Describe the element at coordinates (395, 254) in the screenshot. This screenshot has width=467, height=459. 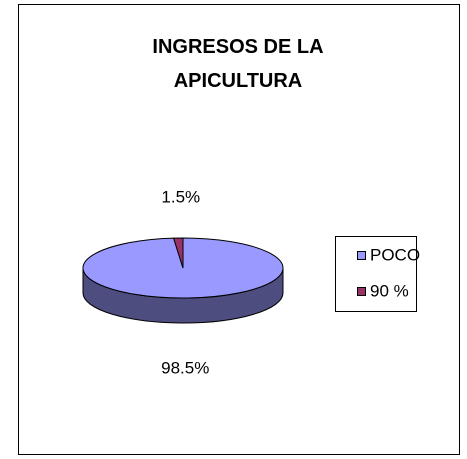
I see `legend-label: POCO` at that location.